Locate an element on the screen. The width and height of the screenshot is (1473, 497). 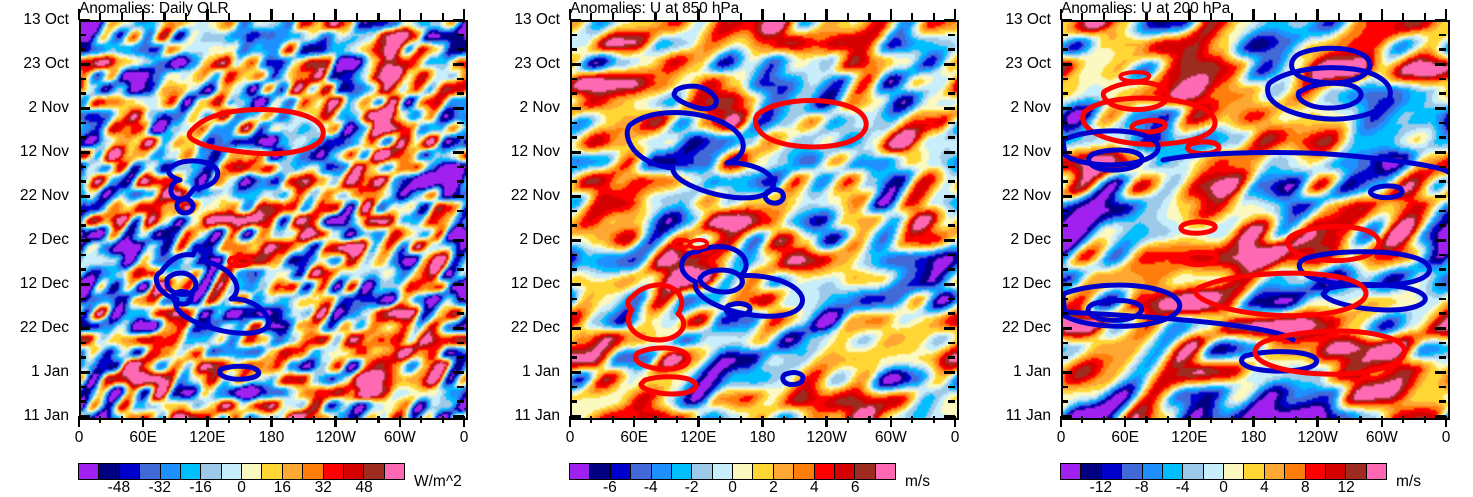
contour-overlay is located at coordinates (746, 240).